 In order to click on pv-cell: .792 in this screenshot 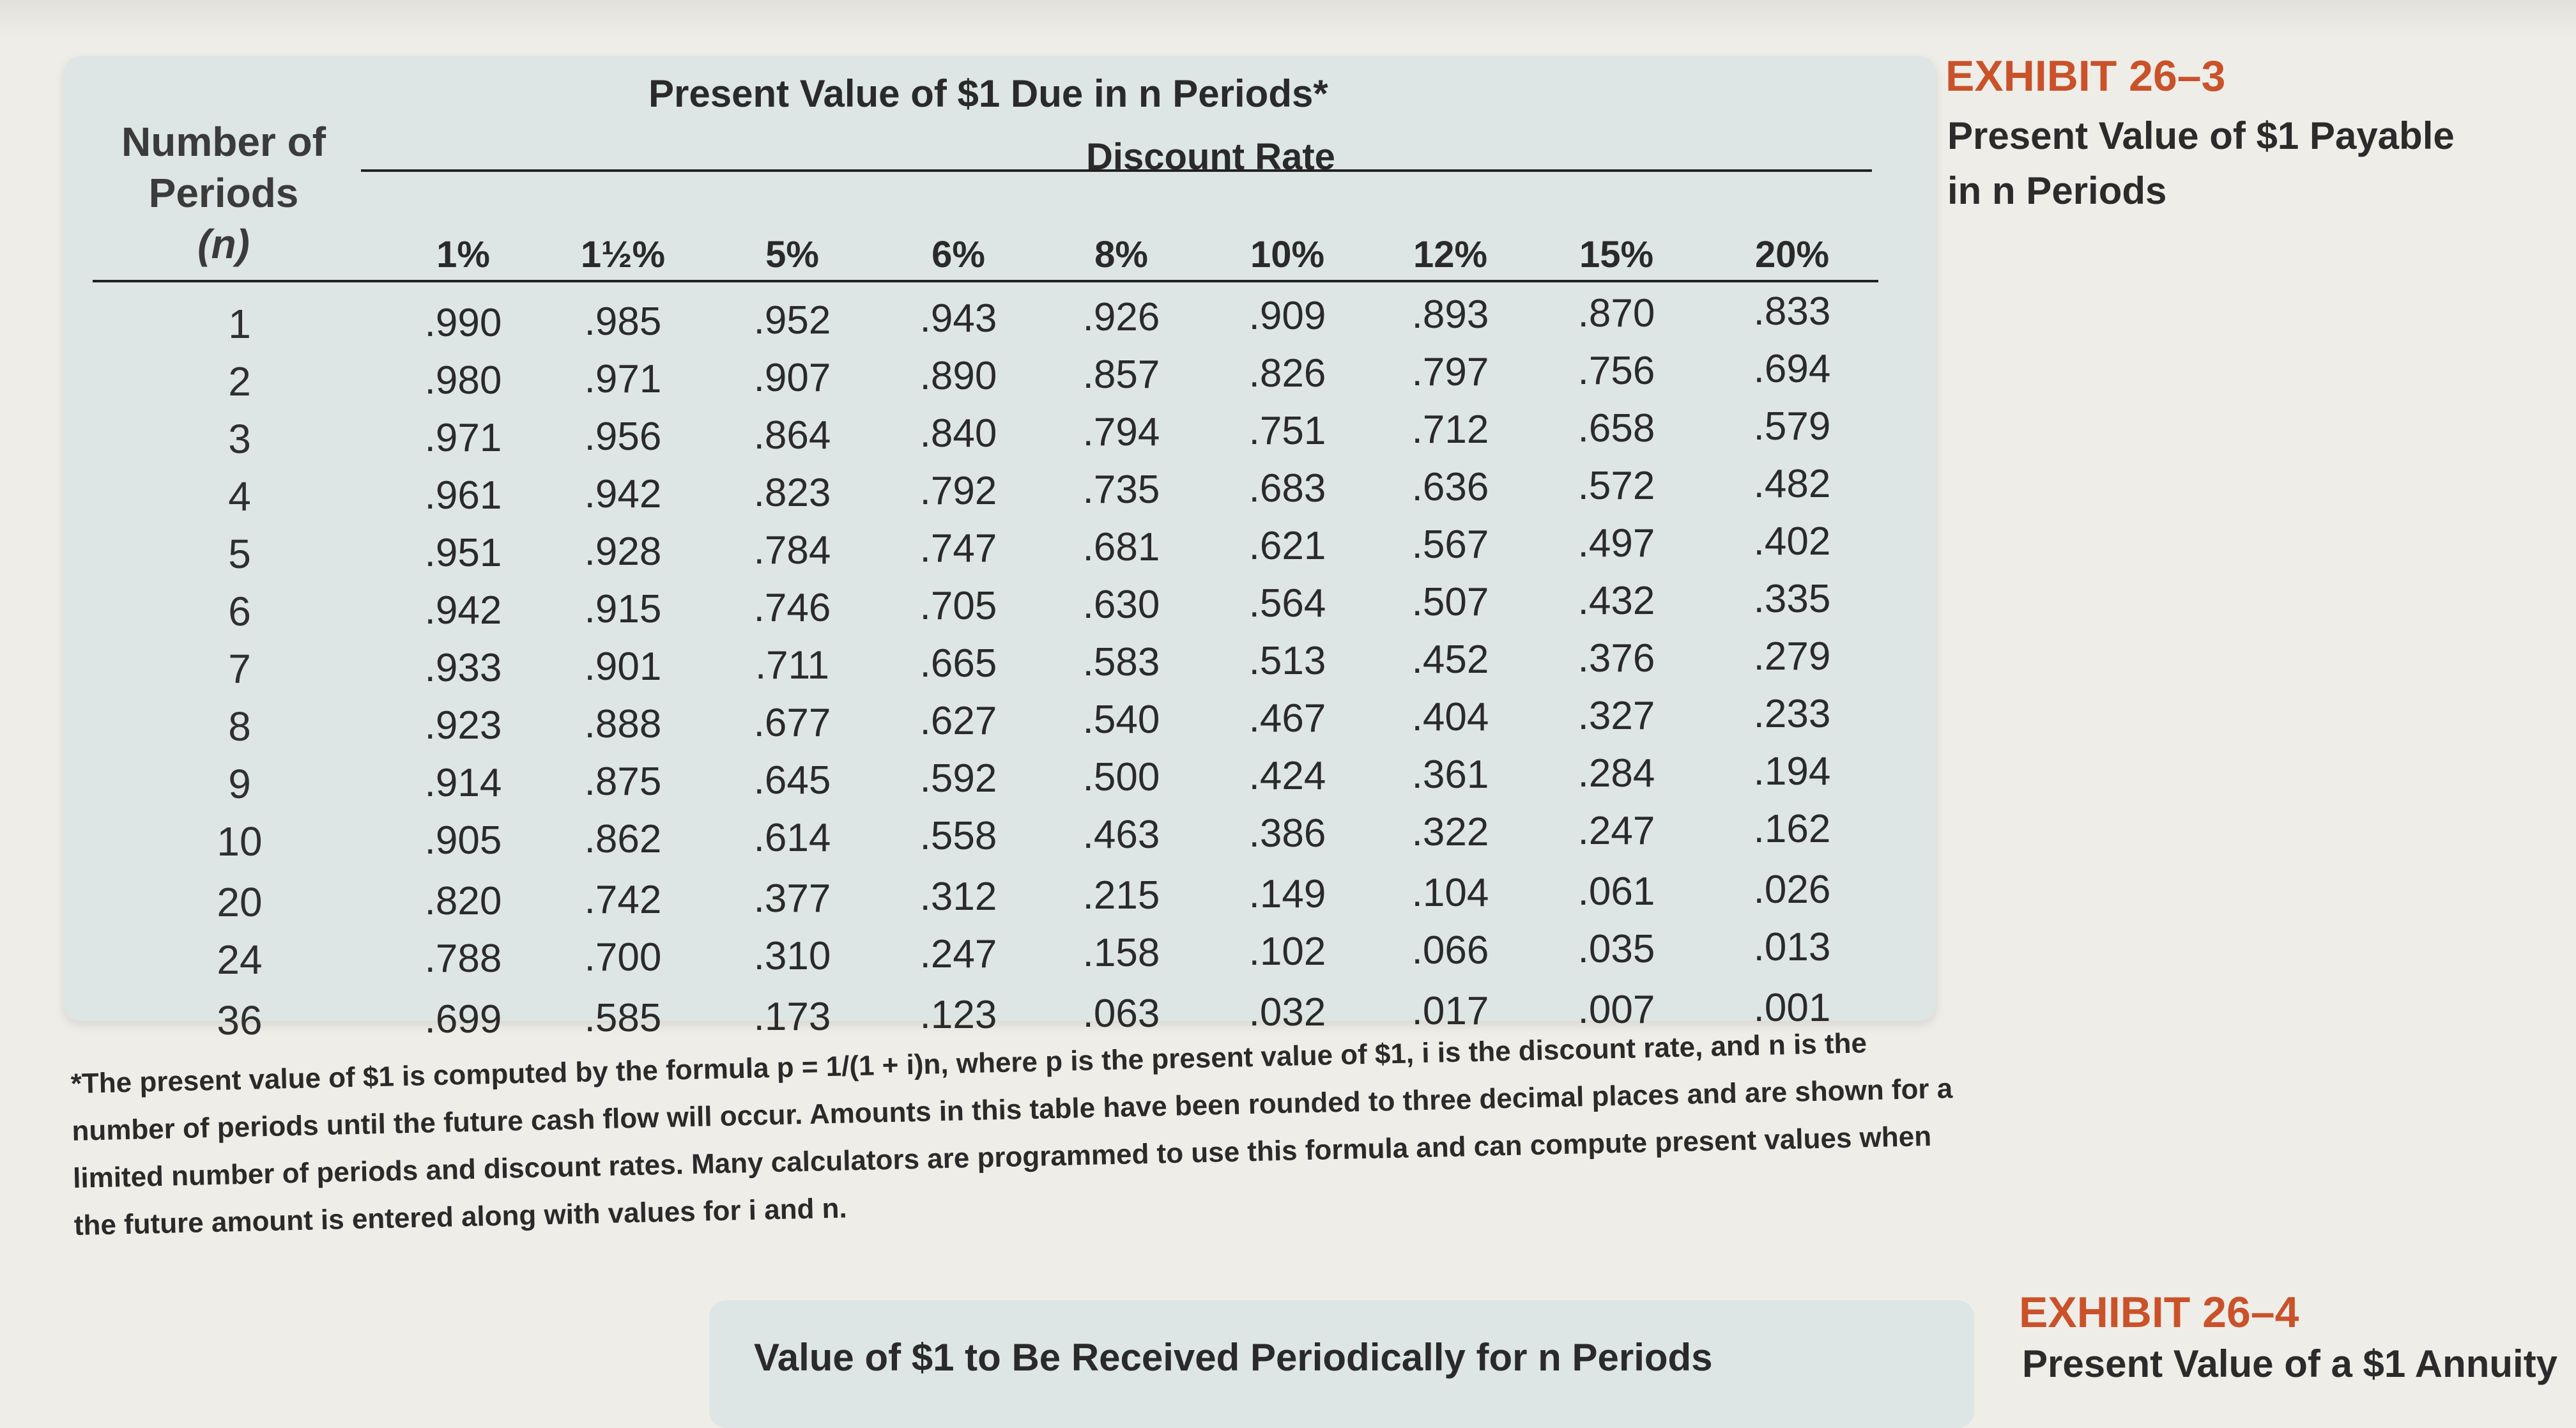, I will do `click(958, 491)`.